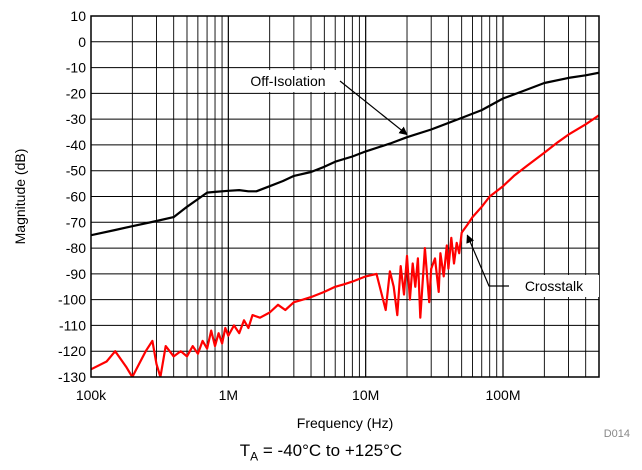  I want to click on annotation-crosstalk: Crosstalk, so click(532, 265).